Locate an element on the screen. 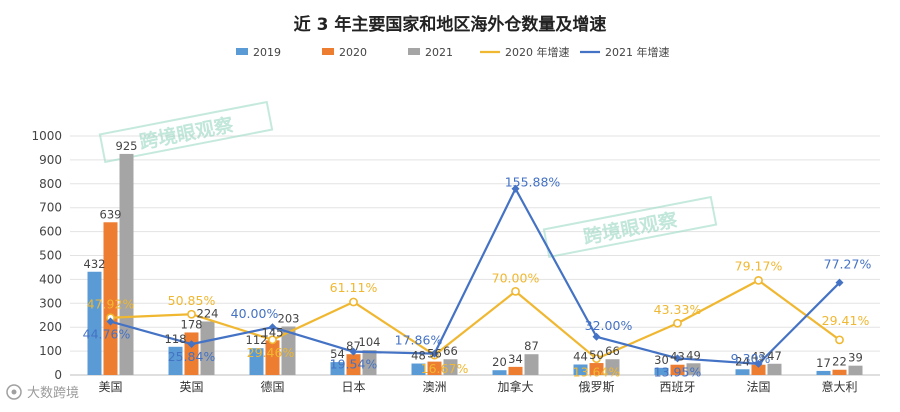 The width and height of the screenshot is (900, 412). bar-value-label: 639 is located at coordinates (111, 214).